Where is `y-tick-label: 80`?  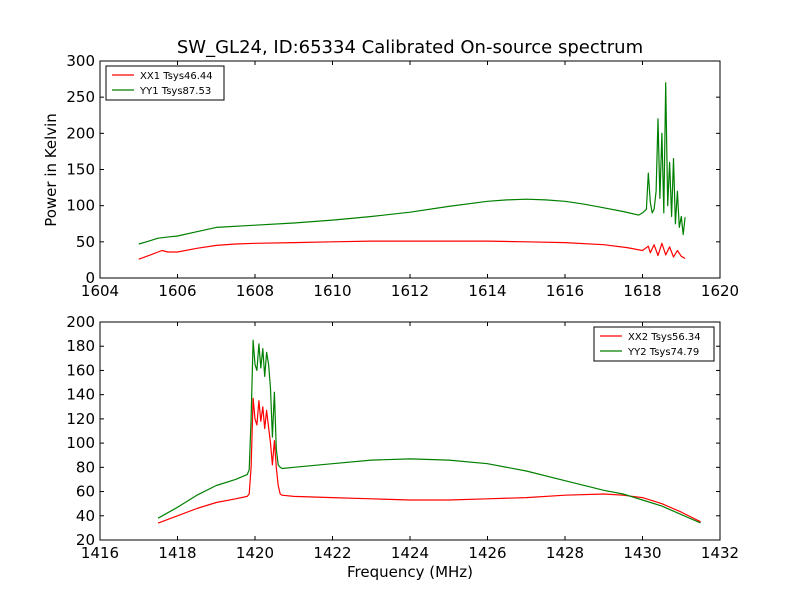
y-tick-label: 80 is located at coordinates (85, 467).